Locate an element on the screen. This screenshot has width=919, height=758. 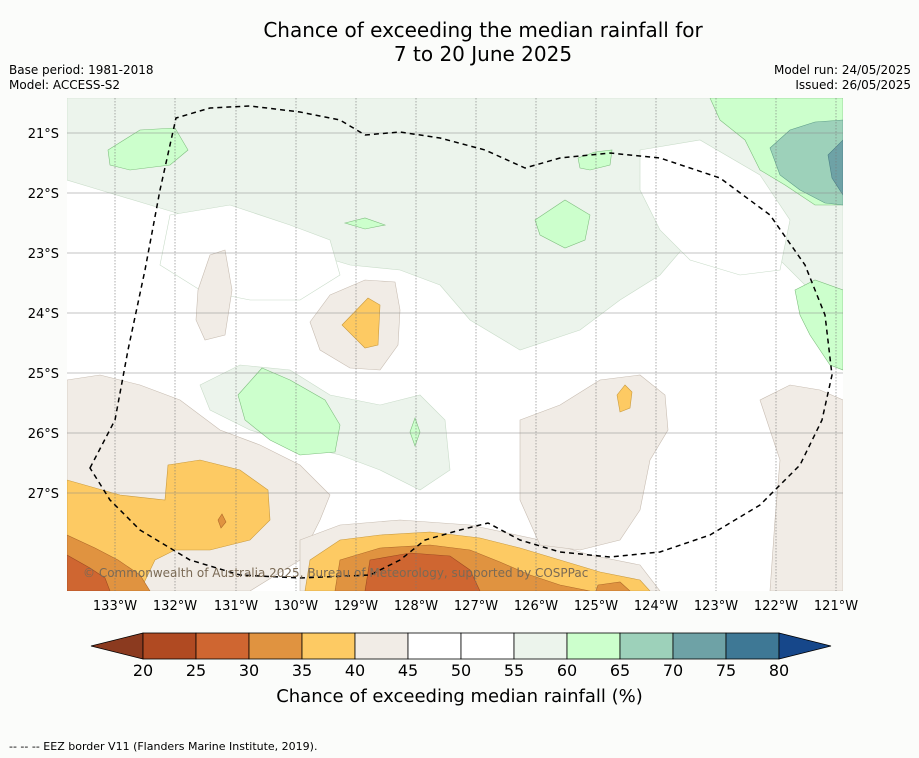
left-metadata: Base period: 1981-2018 Model: ACCESS-S2 is located at coordinates (81, 78).